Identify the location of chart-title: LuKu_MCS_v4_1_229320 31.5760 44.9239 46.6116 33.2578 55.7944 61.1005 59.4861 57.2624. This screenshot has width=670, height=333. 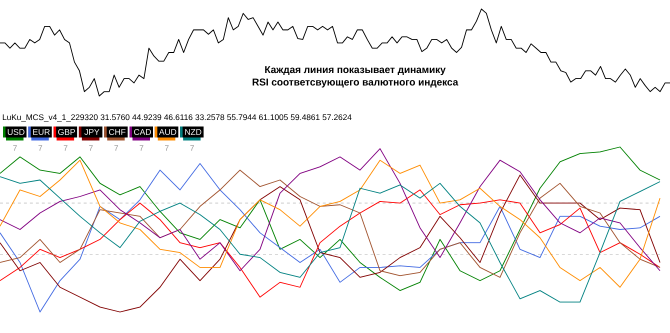
(177, 118).